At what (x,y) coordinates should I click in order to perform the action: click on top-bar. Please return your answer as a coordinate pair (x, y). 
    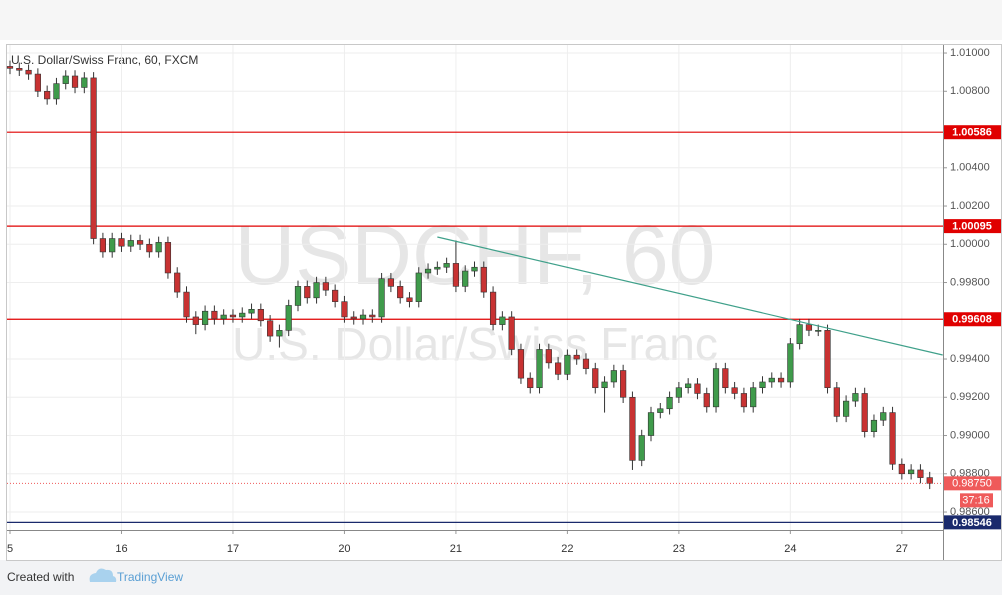
    Looking at the image, I should click on (501, 20).